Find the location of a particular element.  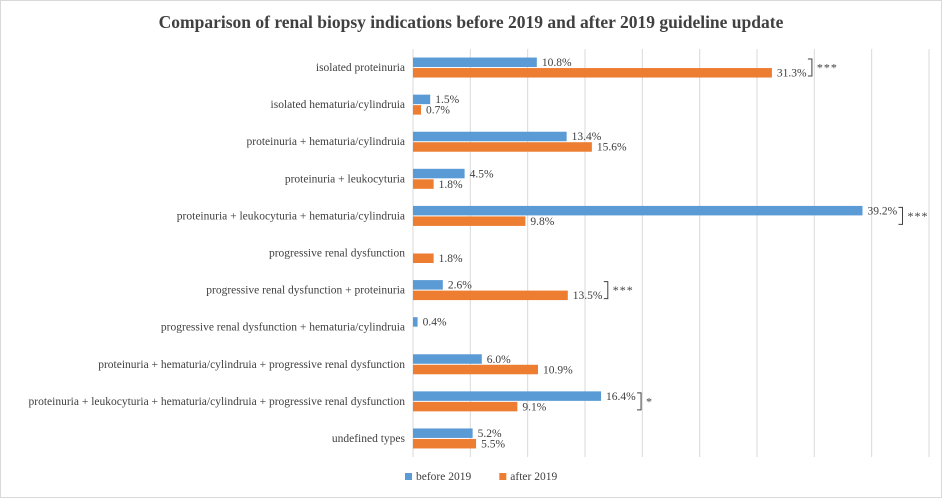

category-label: proteinuria + leukocyturia is located at coordinates (345, 179).